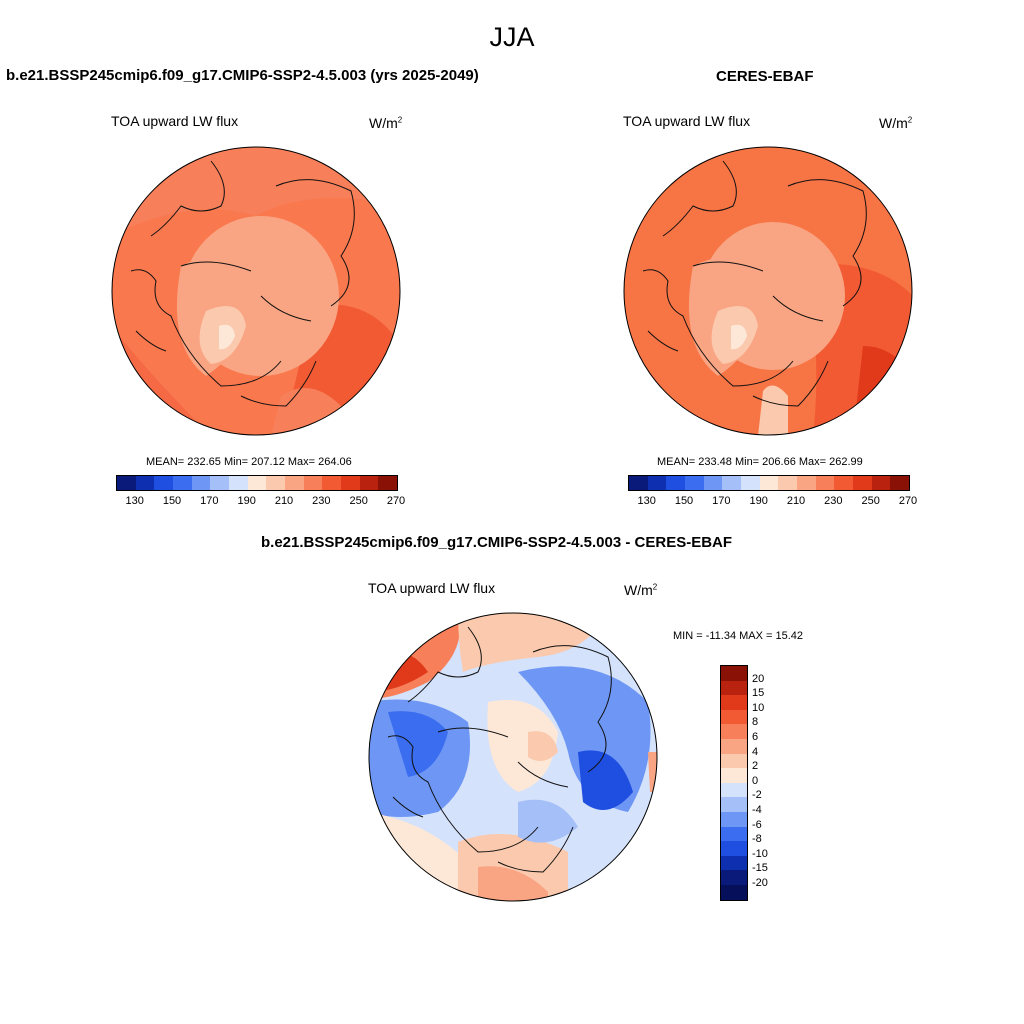 The image size is (1024, 1024). I want to click on colorbar-tick-label: 6, so click(755, 737).